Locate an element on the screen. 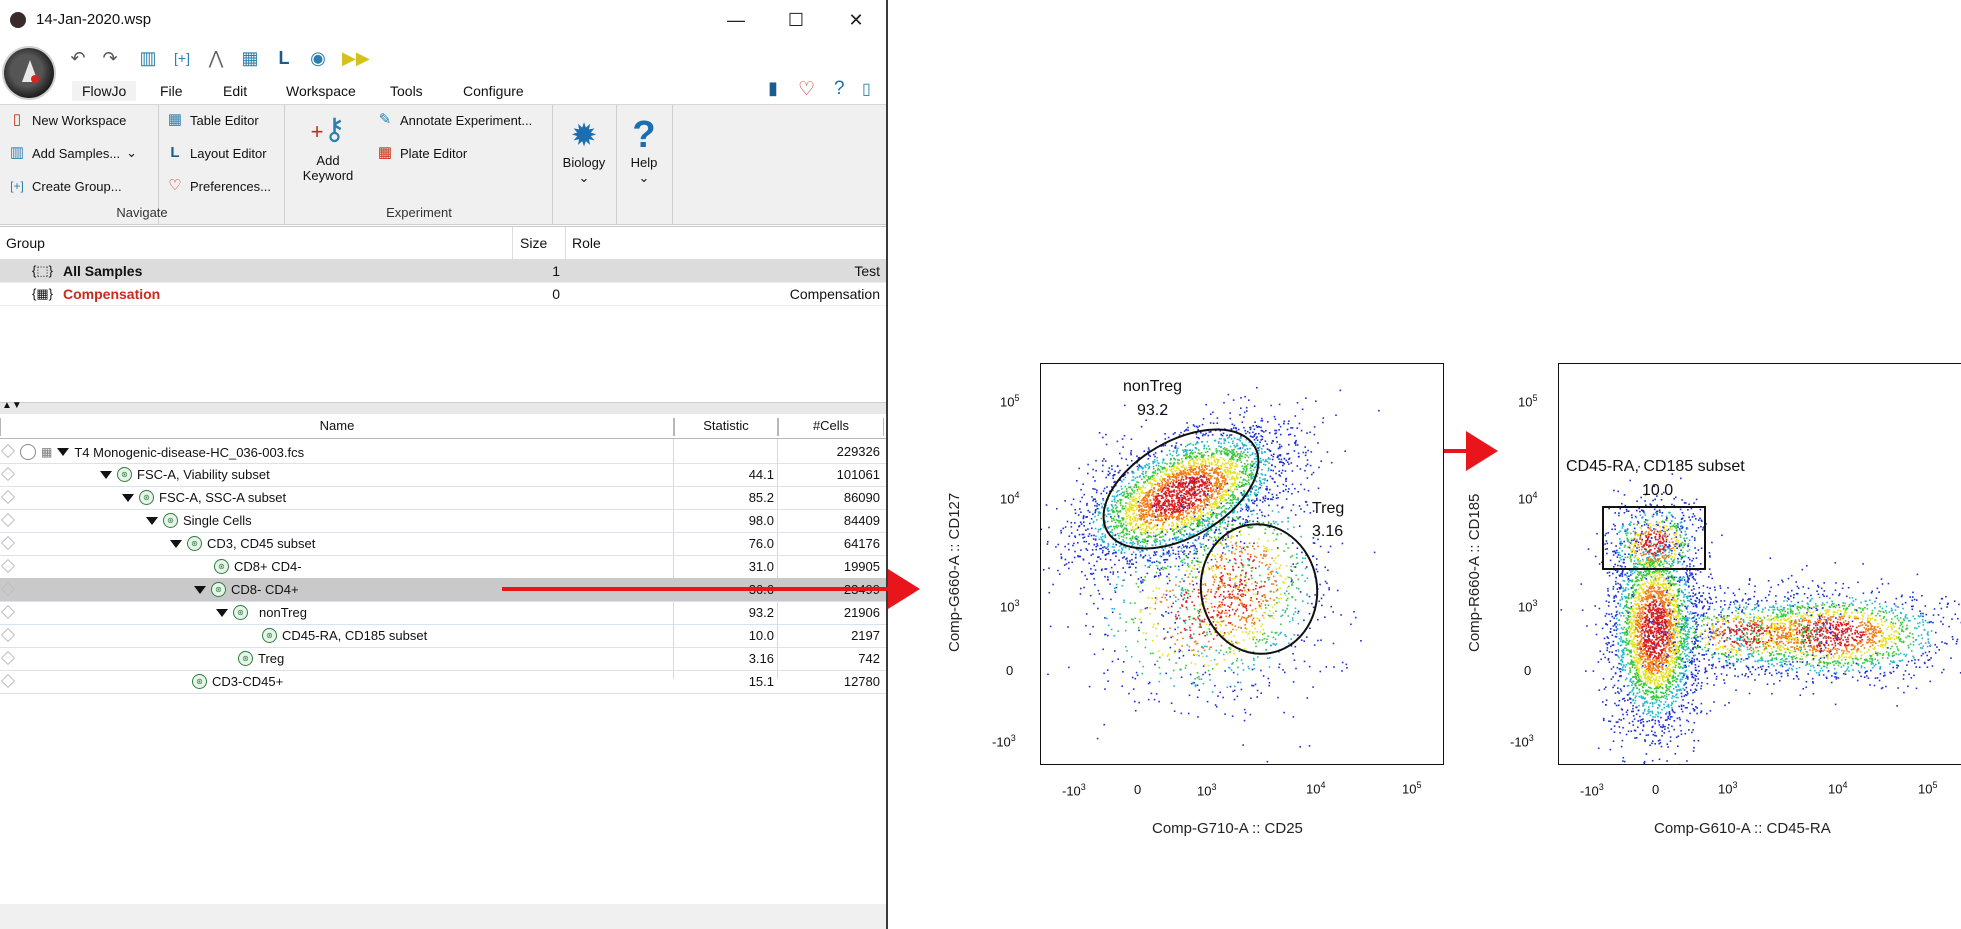 The image size is (1961, 929). menu-configure: Configure is located at coordinates (493, 91).